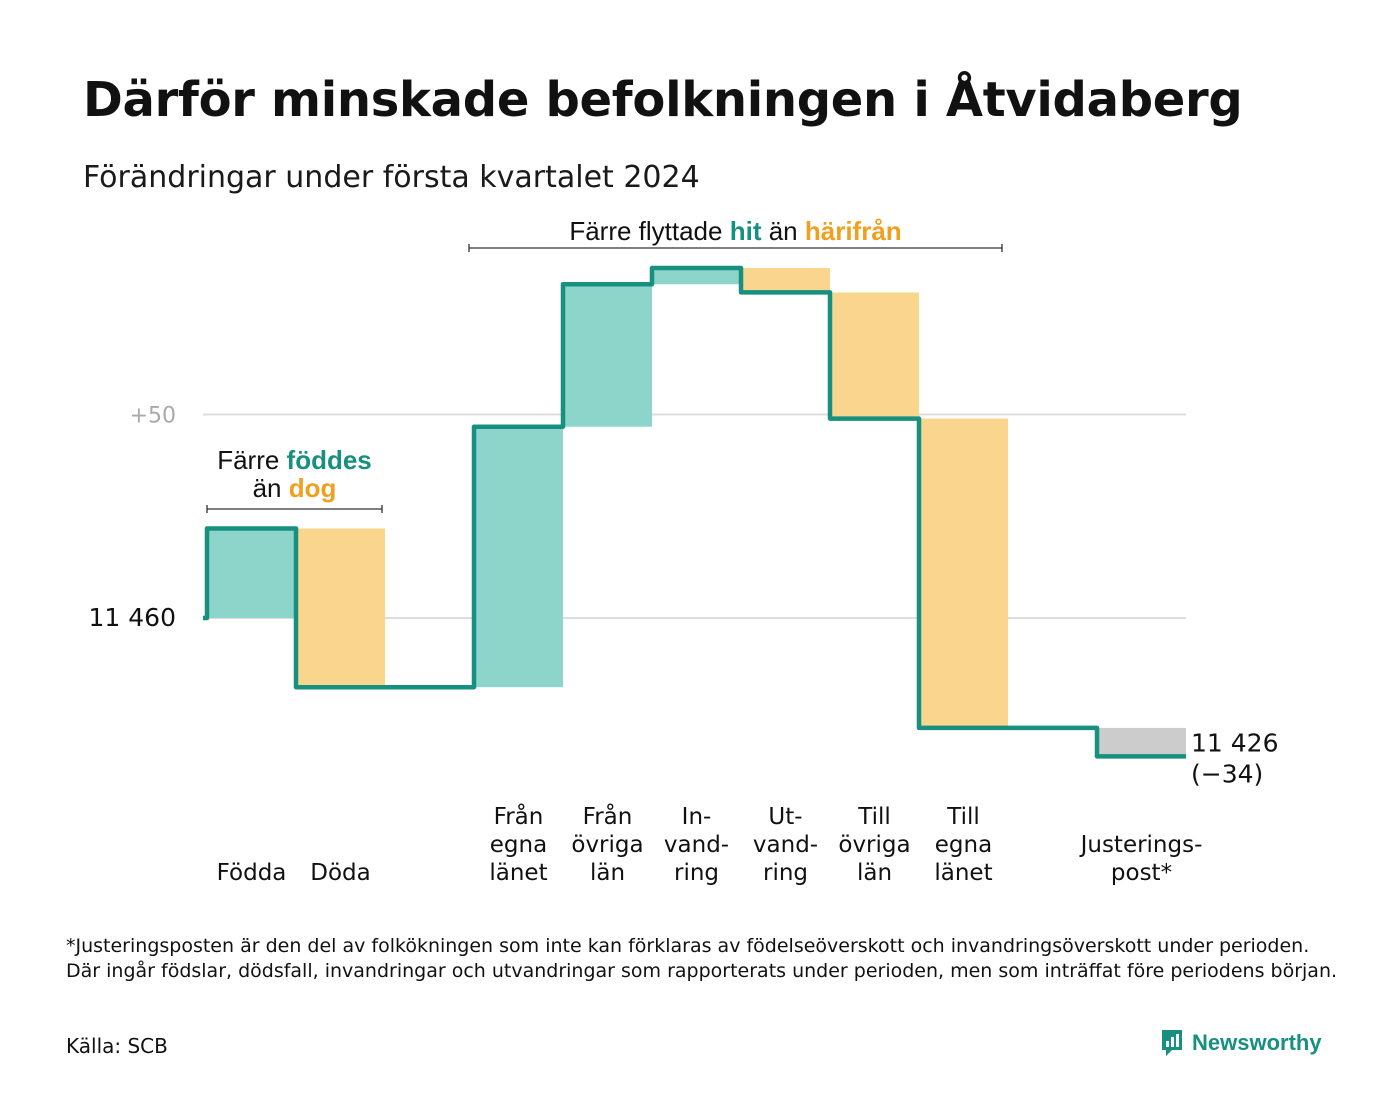 The height and width of the screenshot is (1120, 1400). Describe the element at coordinates (1257, 1042) in the screenshot. I see `brand-name: Newsworthy` at that location.